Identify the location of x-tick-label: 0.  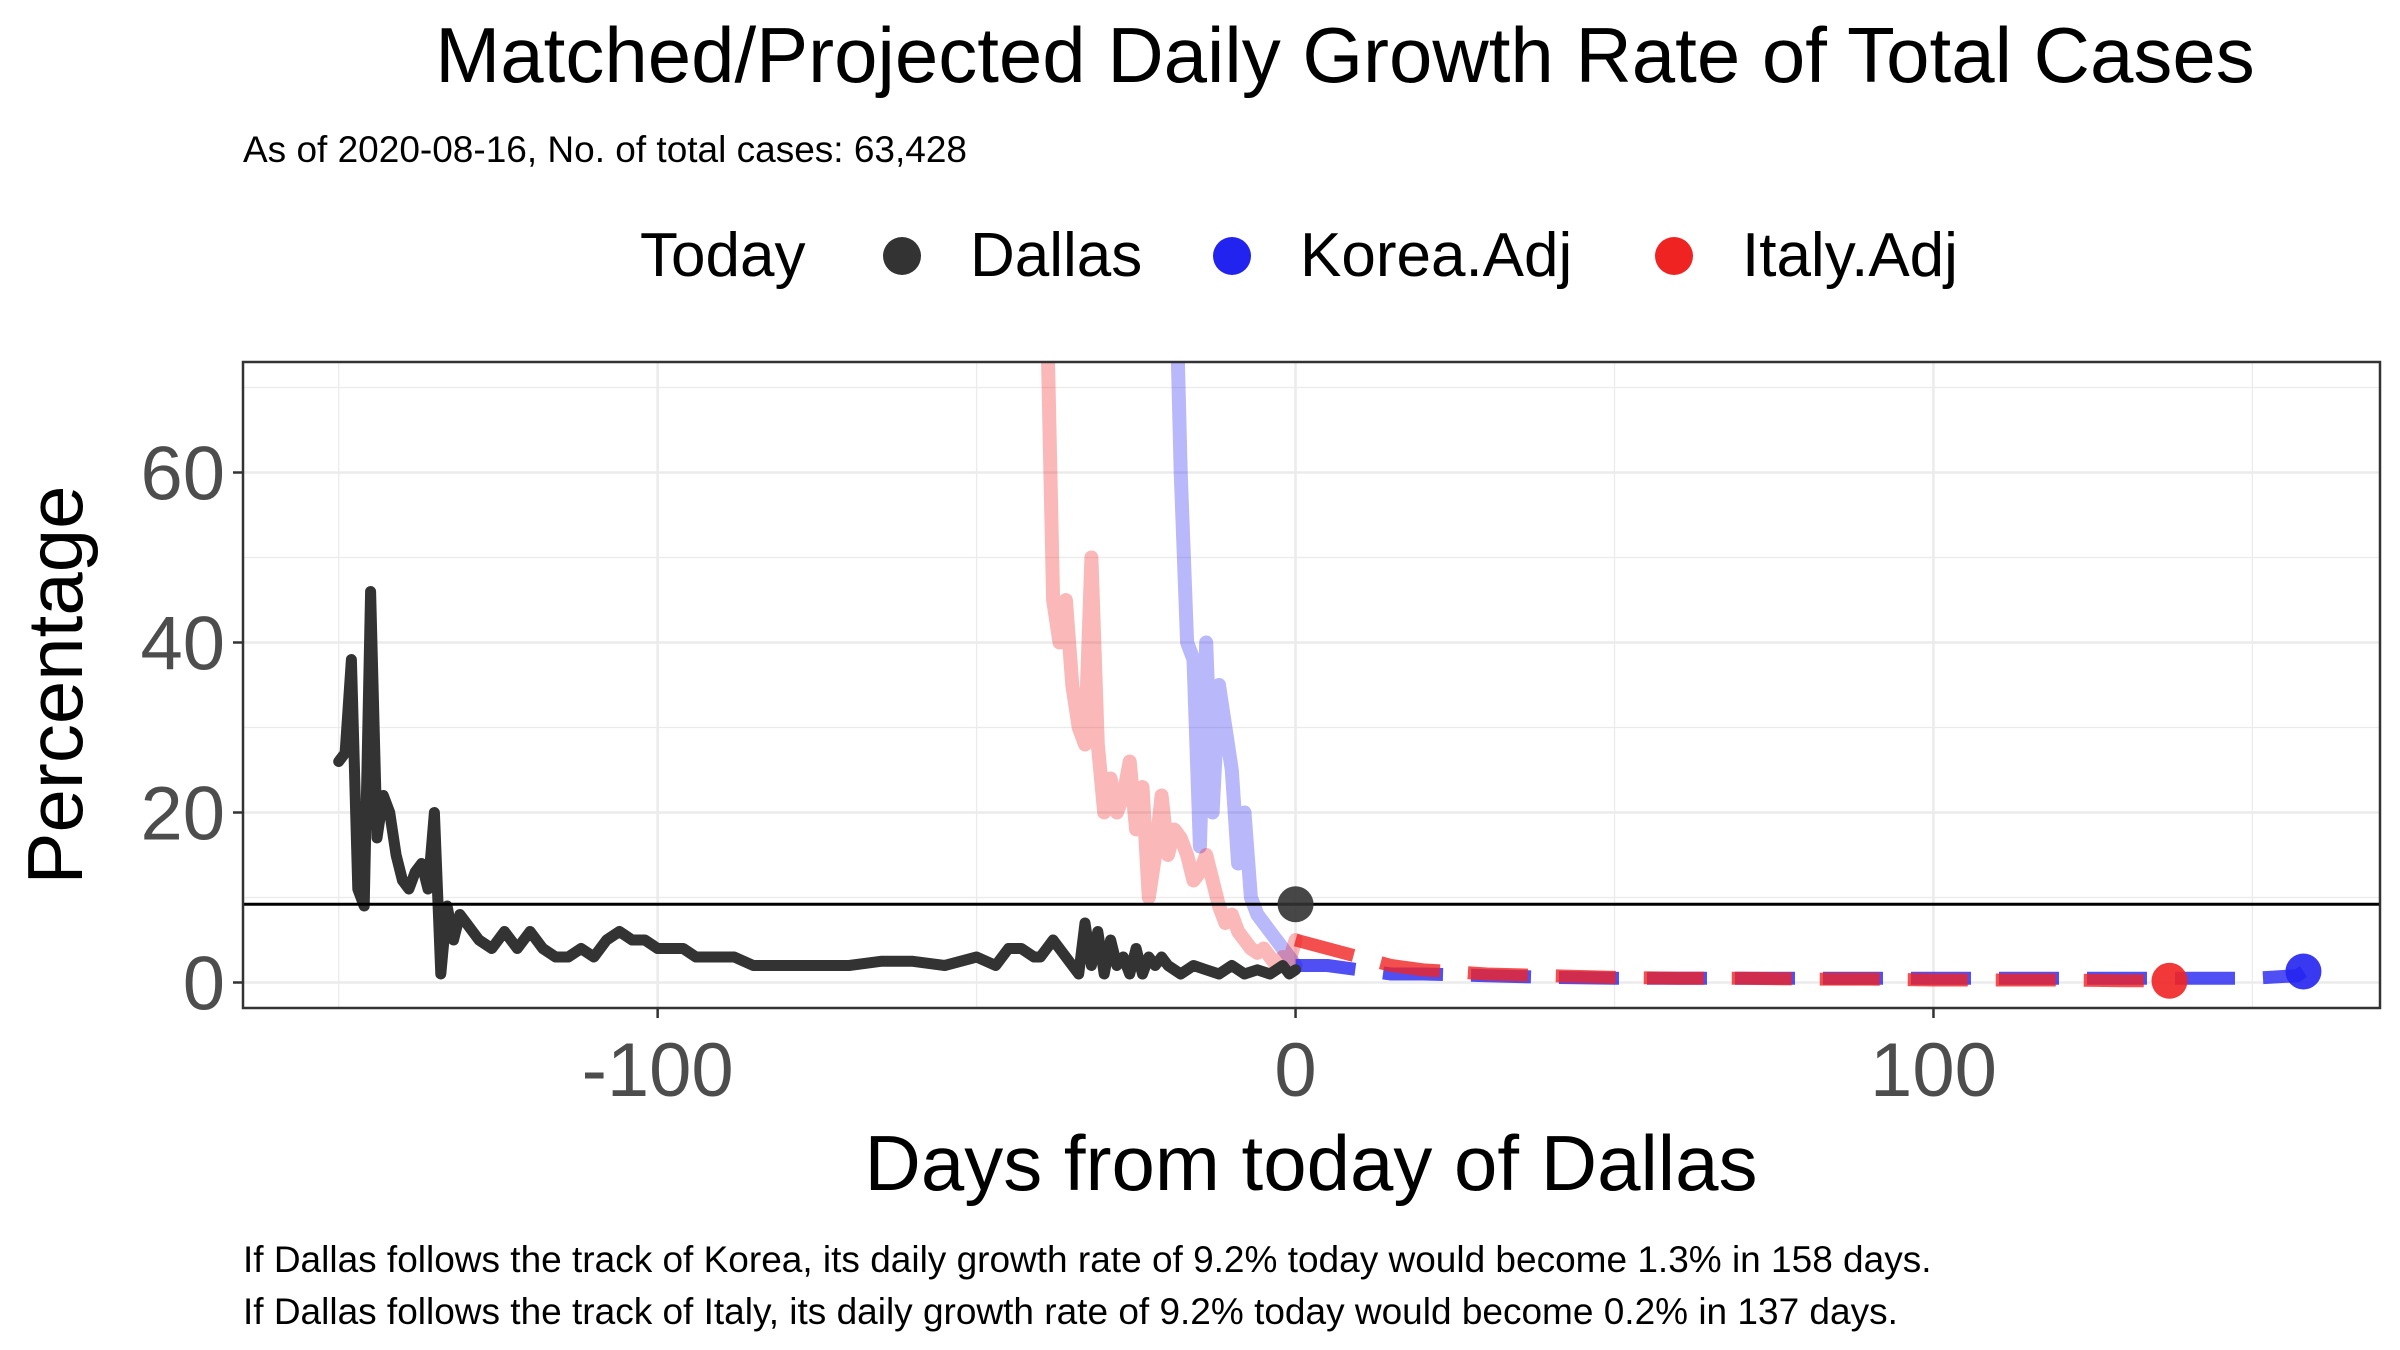
(1295, 1070).